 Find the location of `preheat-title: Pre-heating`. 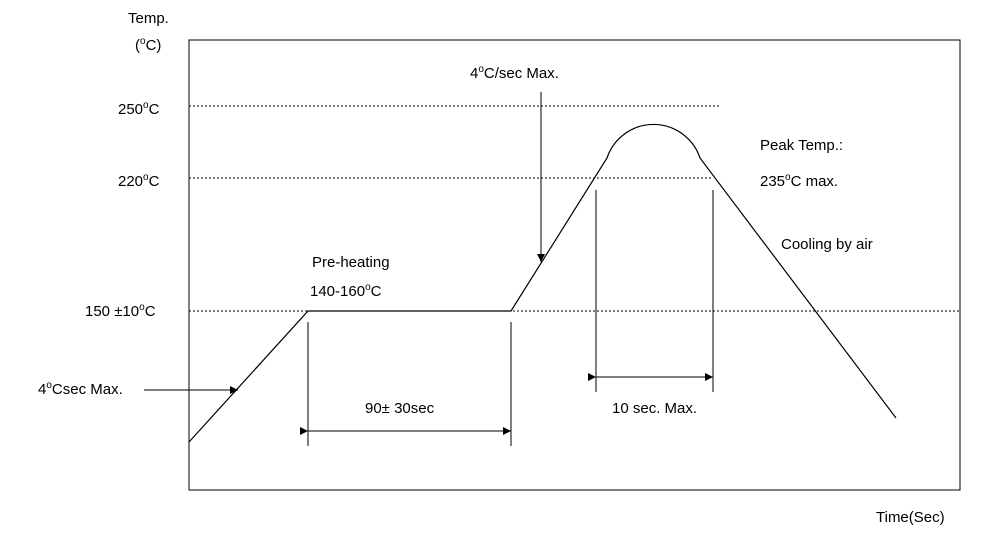

preheat-title: Pre-heating is located at coordinates (351, 262).